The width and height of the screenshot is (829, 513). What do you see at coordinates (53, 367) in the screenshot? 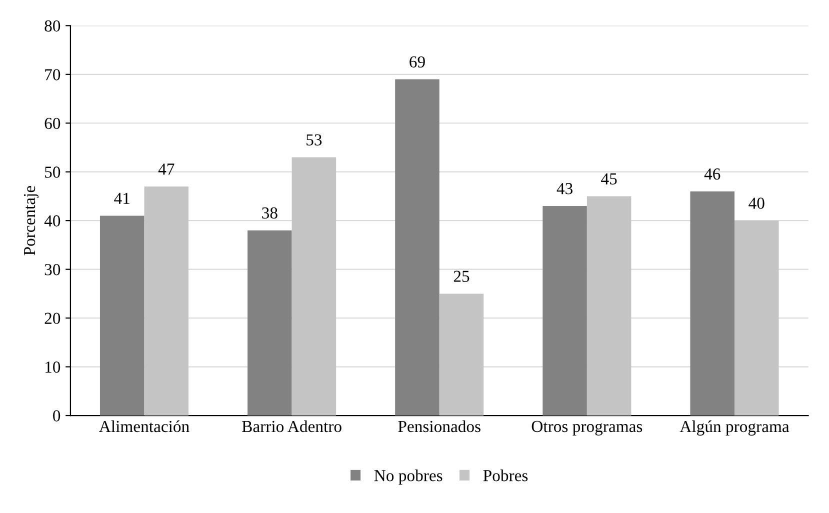
I see `y-tick-label: 10` at bounding box center [53, 367].